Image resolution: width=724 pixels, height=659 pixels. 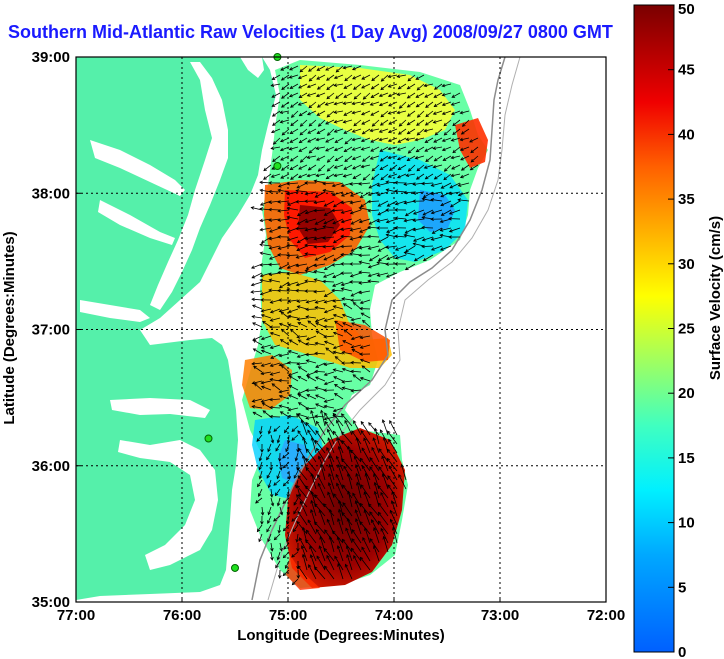 What do you see at coordinates (51, 57) in the screenshot?
I see `y-tick-label: 39:00` at bounding box center [51, 57].